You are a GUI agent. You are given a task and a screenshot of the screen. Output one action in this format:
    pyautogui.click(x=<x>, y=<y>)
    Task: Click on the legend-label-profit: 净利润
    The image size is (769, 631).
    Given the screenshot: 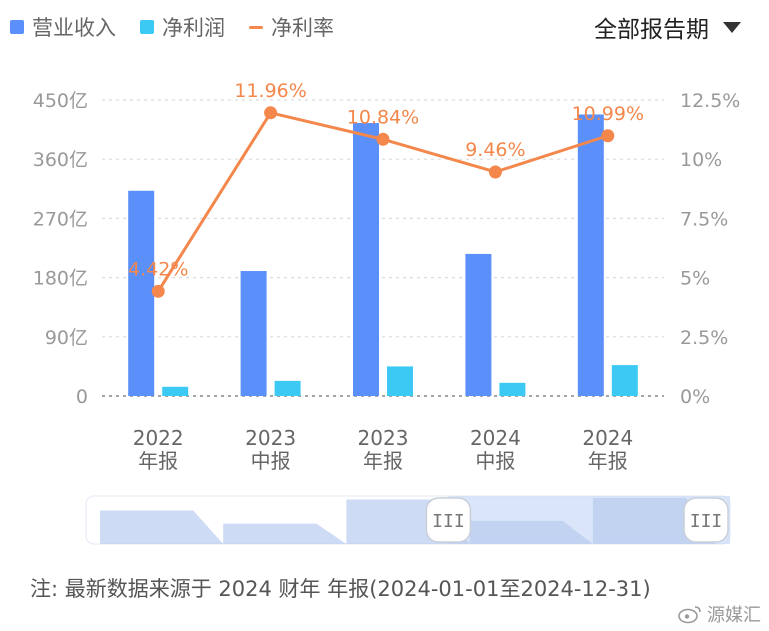 What is the action you would take?
    pyautogui.click(x=193, y=28)
    